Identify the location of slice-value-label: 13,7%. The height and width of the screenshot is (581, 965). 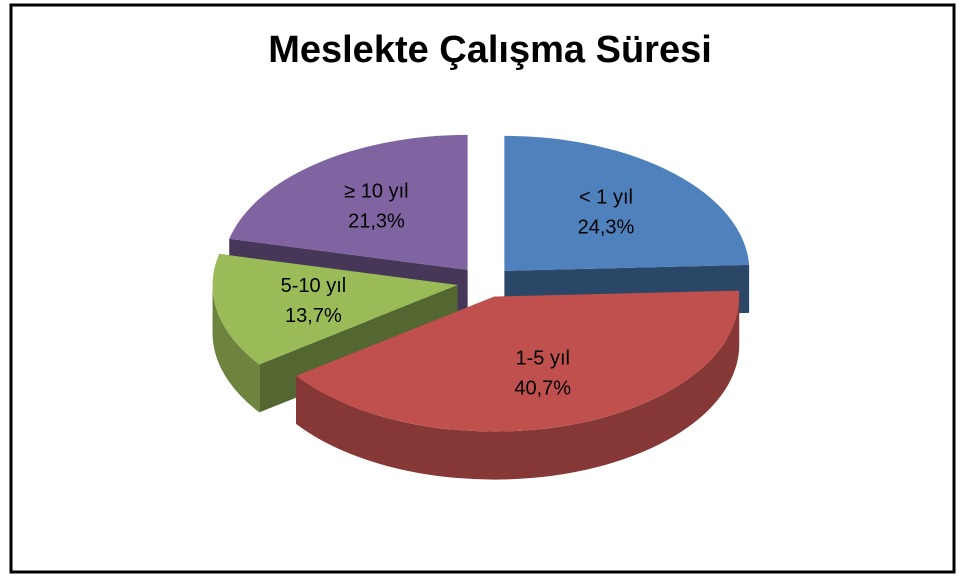
(313, 316).